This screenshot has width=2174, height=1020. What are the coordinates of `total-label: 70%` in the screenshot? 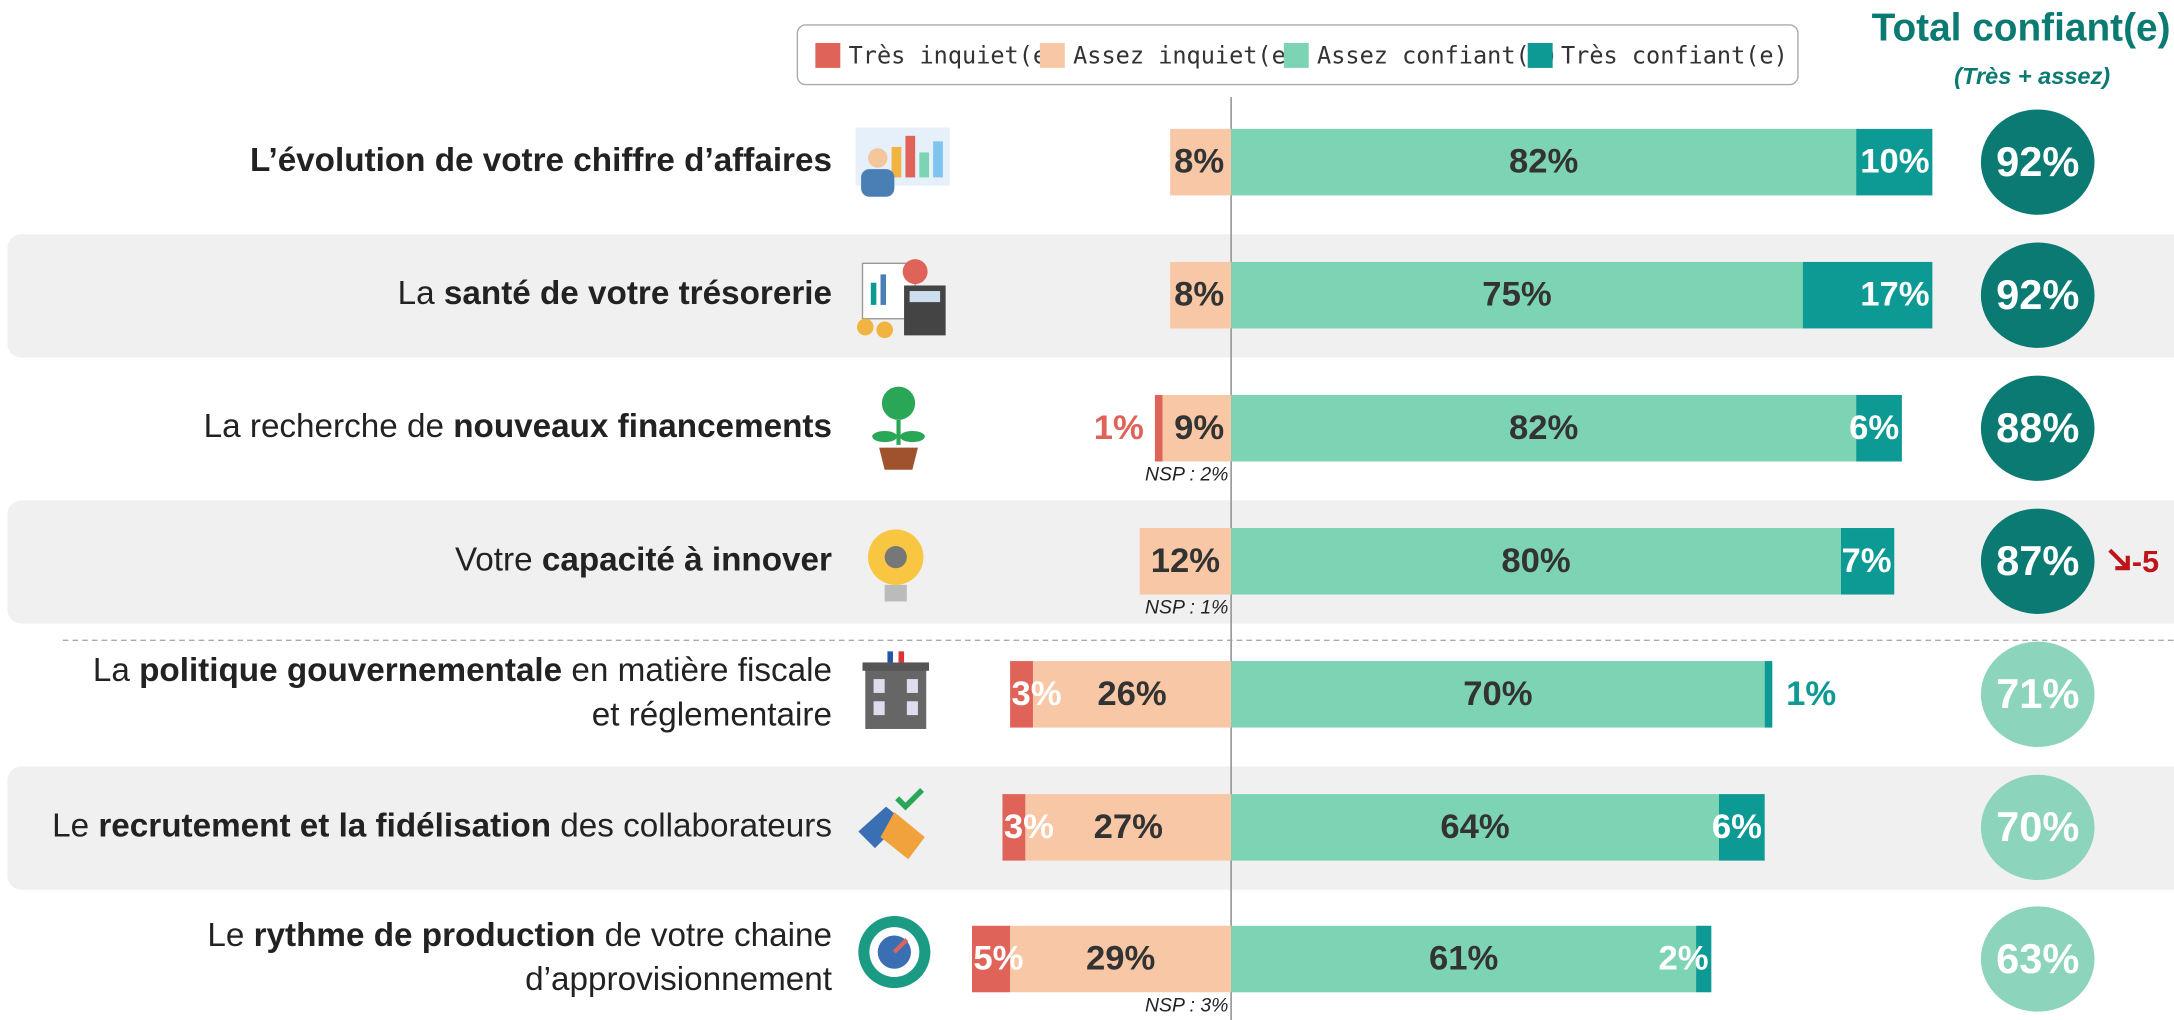 It's located at (2037, 826).